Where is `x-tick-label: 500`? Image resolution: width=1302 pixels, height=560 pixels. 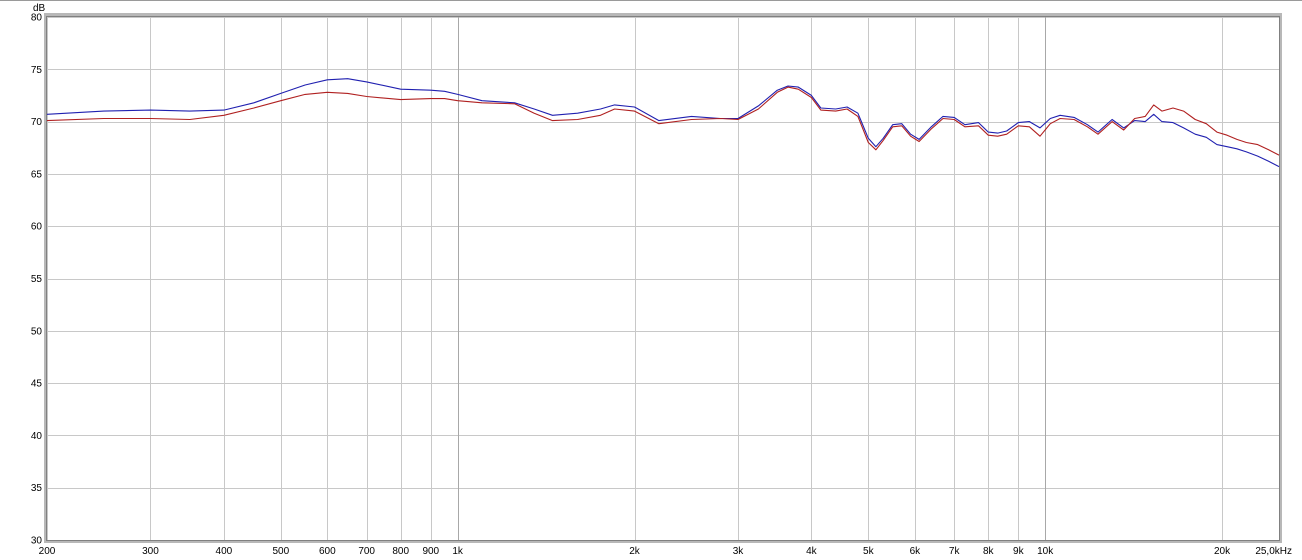
x-tick-label: 500 is located at coordinates (280, 551).